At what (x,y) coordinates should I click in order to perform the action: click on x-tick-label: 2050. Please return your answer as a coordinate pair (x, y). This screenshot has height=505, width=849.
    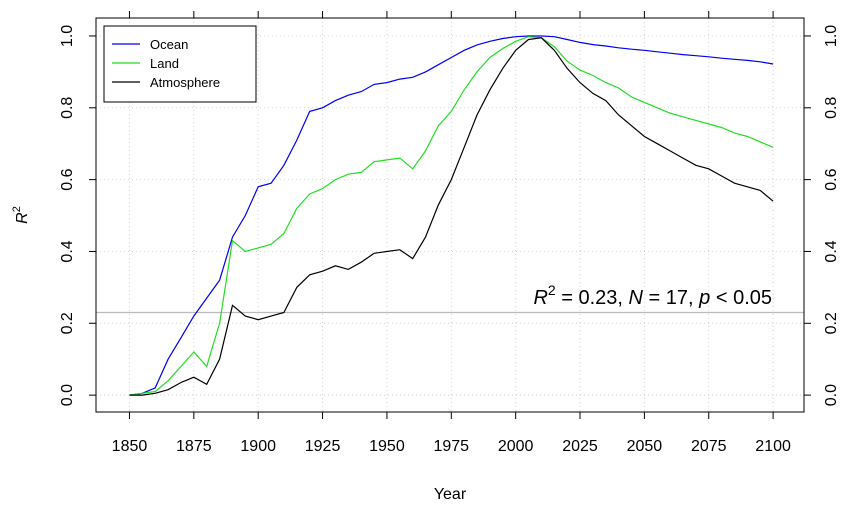
    Looking at the image, I should click on (645, 446).